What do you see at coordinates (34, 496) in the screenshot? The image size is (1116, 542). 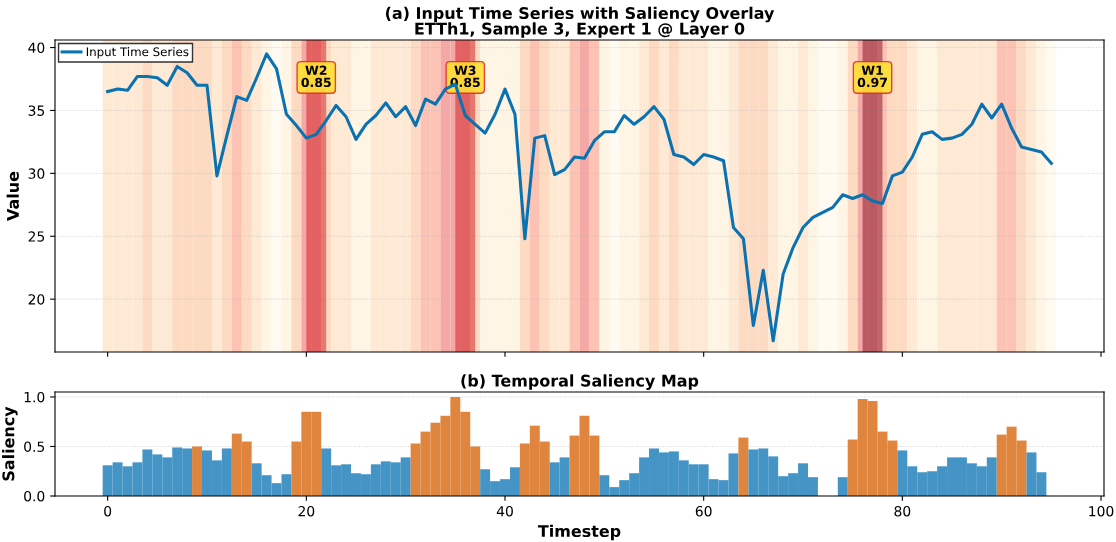 I see `y-tick-label: 0.0` at bounding box center [34, 496].